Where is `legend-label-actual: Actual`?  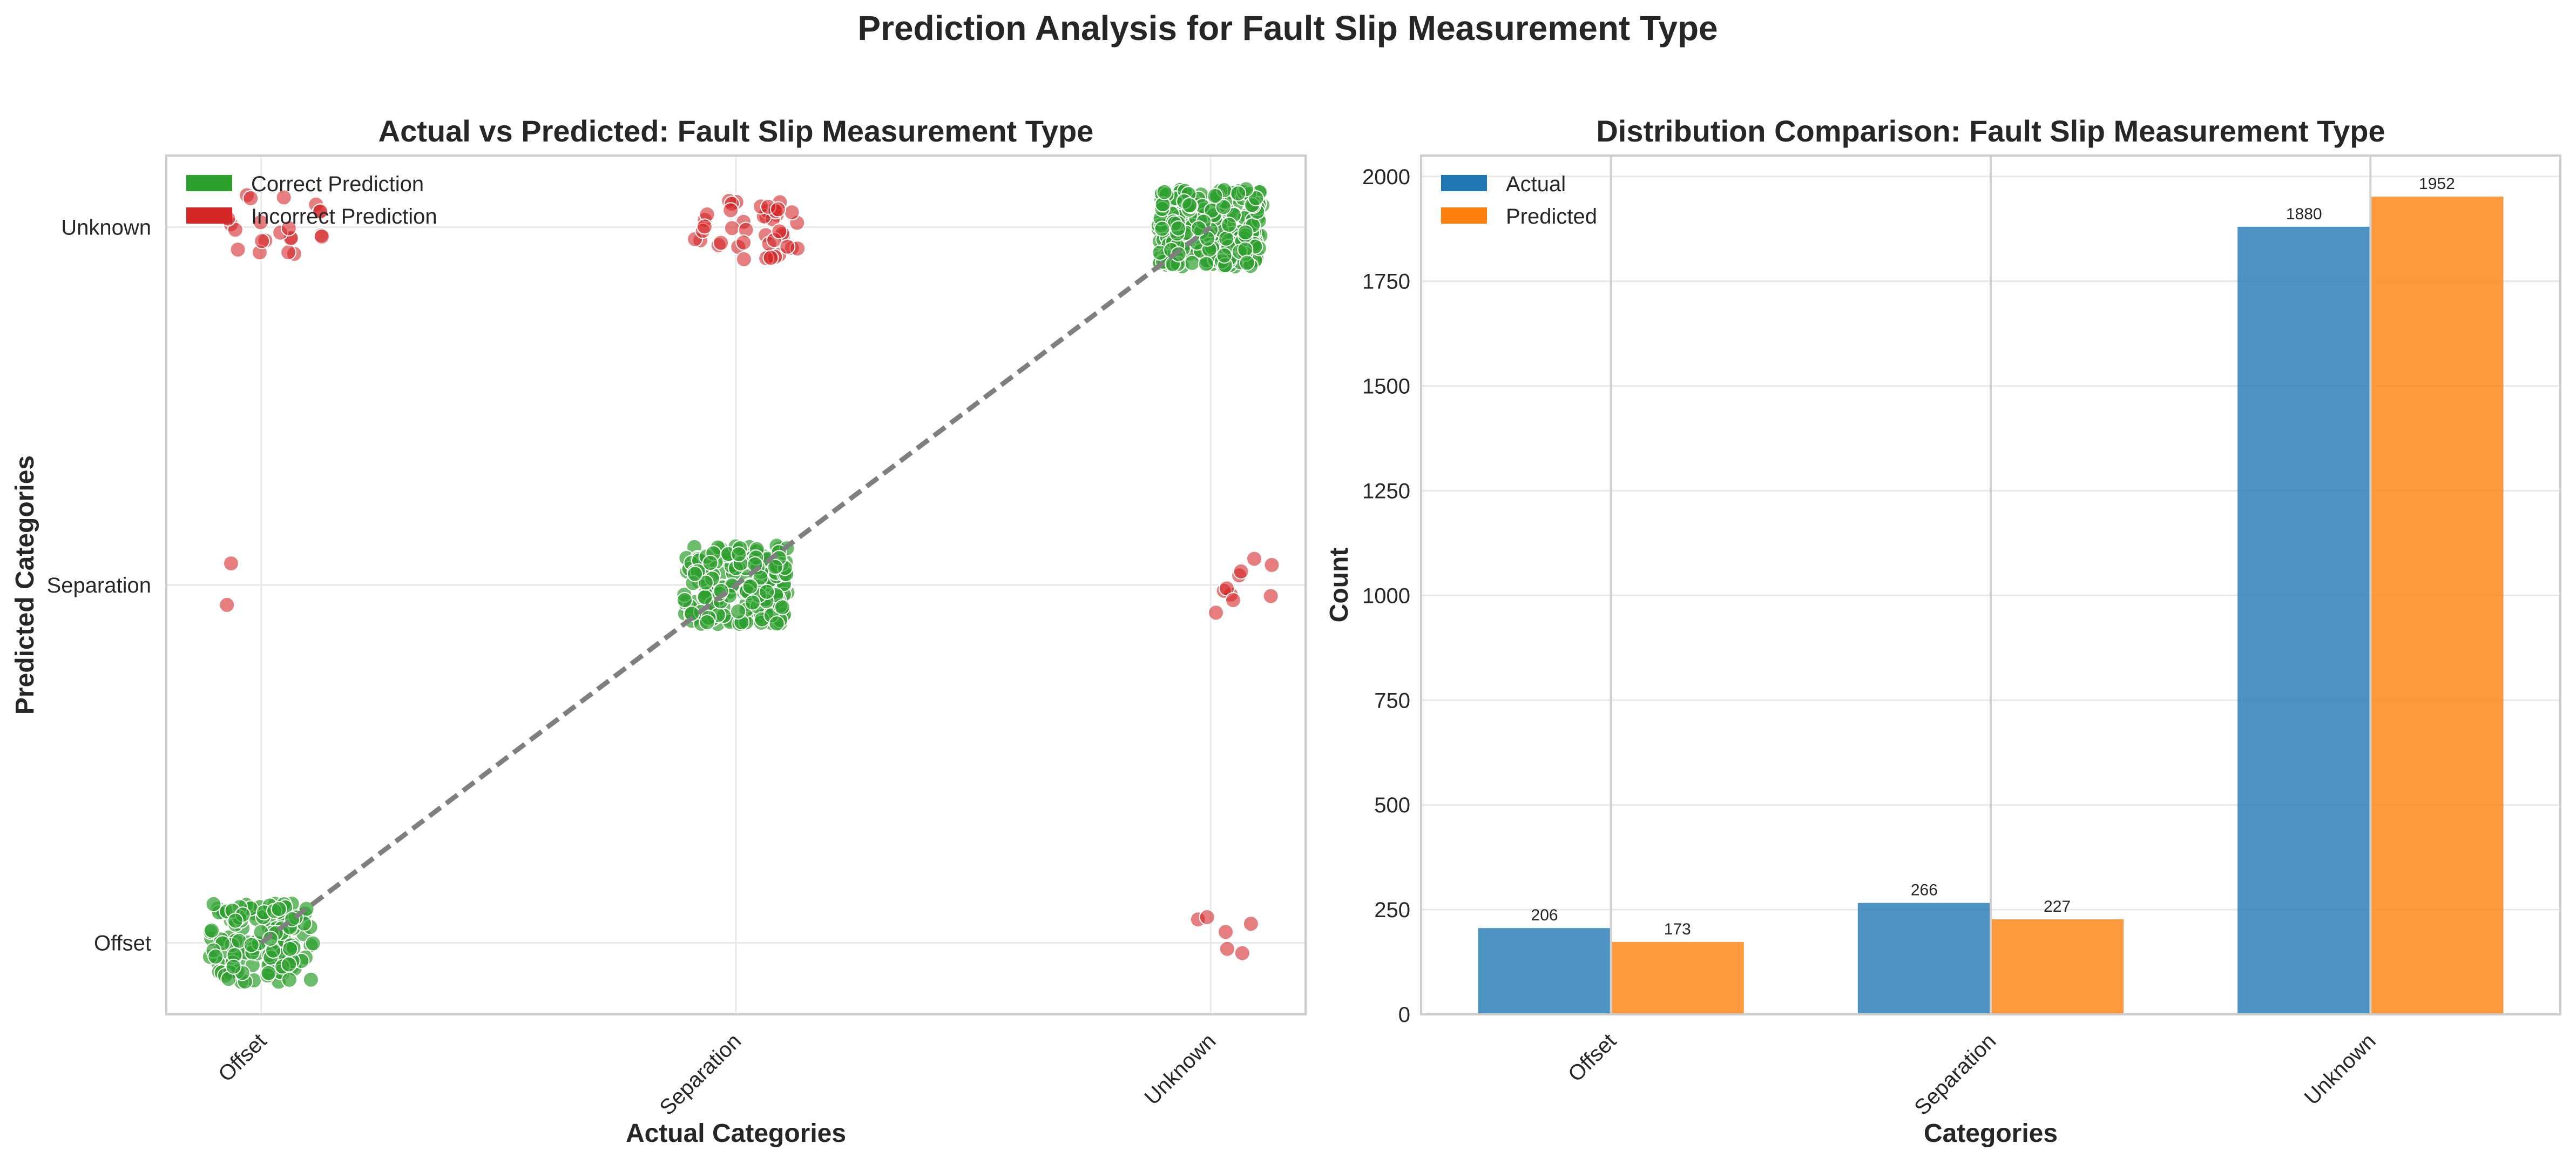
legend-label-actual: Actual is located at coordinates (1536, 184).